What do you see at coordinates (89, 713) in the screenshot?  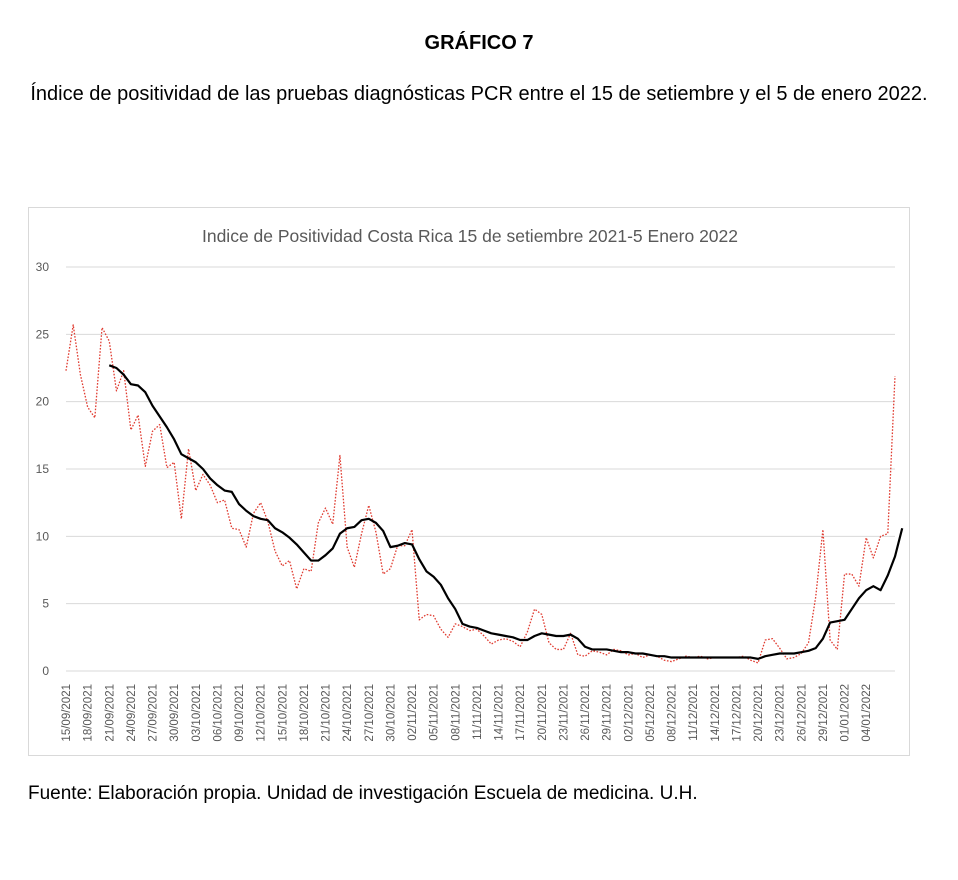 I see `x-tick-label: 18/09/2021` at bounding box center [89, 713].